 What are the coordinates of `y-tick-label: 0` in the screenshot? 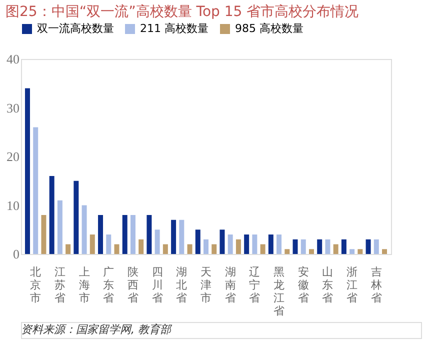 It's located at (16, 254).